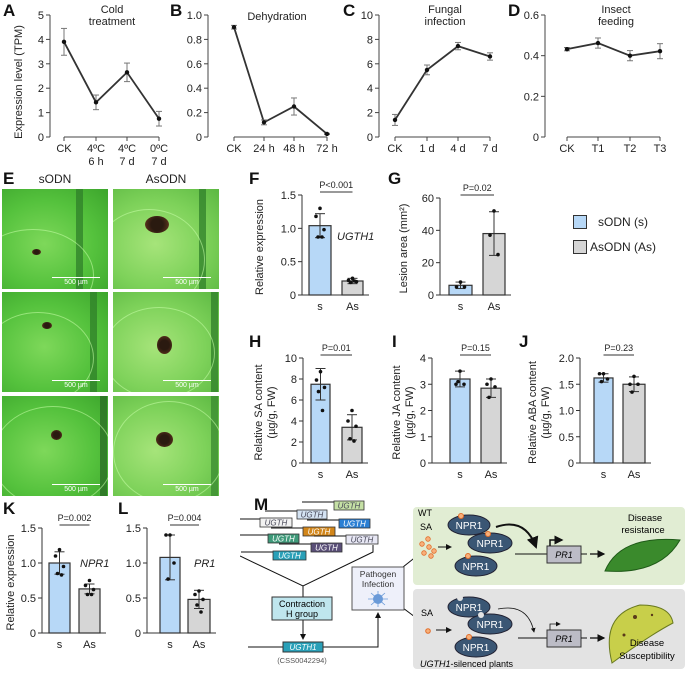 The height and width of the screenshot is (673, 692). What do you see at coordinates (647, 656) in the screenshot?
I see `susceptibility-label: Susceptibility` at bounding box center [647, 656].